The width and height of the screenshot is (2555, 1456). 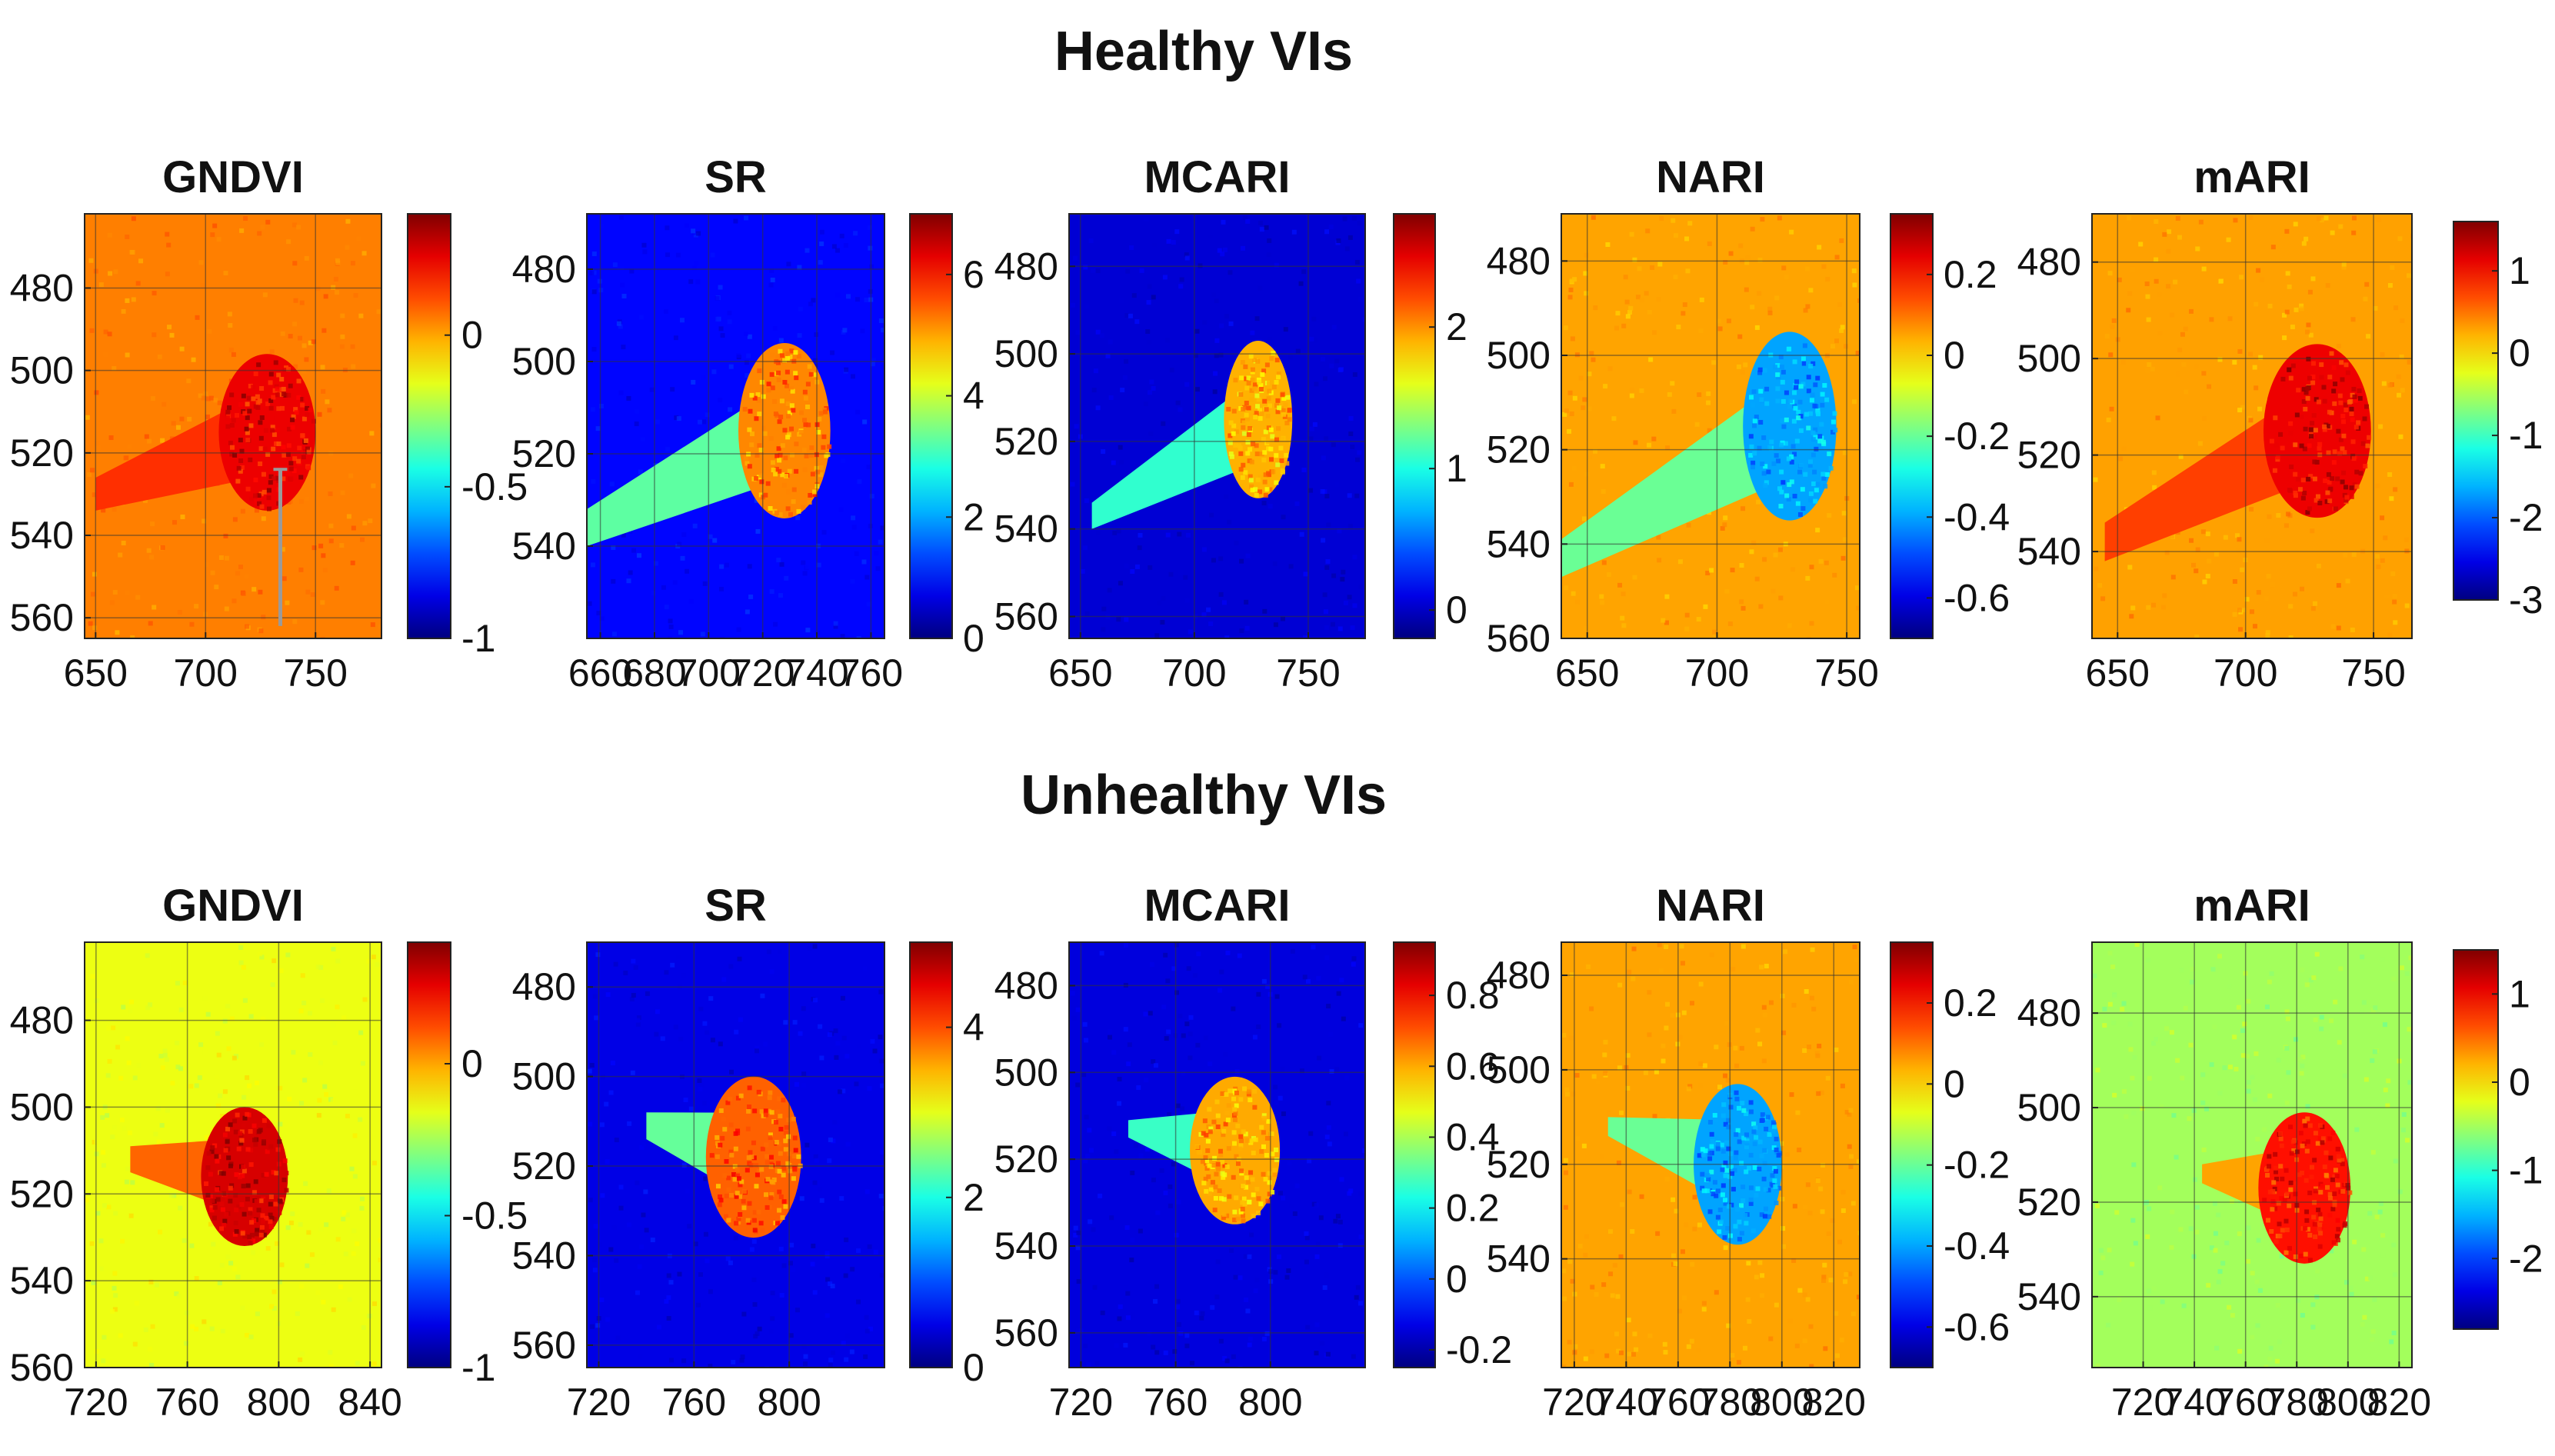 I want to click on colorbar-tick-label: -3, so click(x=2526, y=599).